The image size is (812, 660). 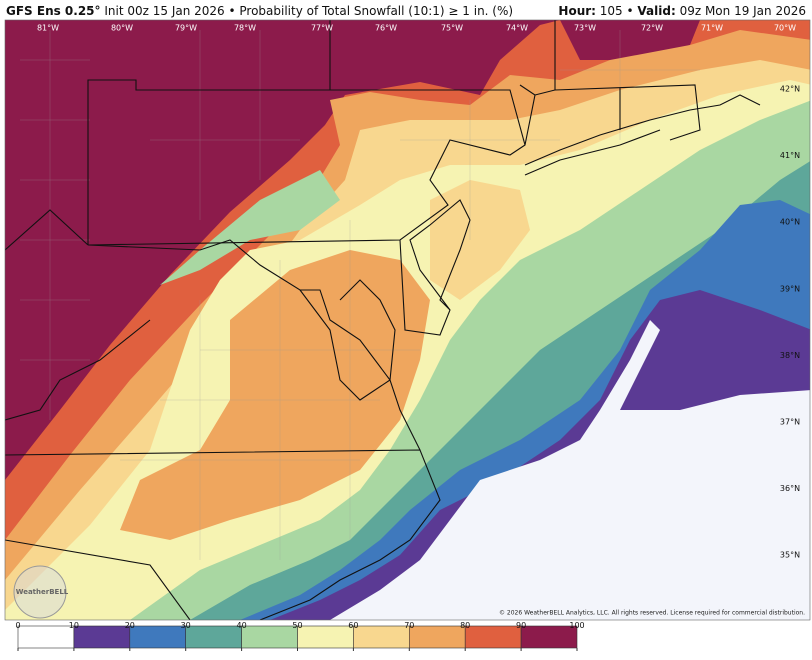 What do you see at coordinates (585, 28) in the screenshot?
I see `lon-label: 73°W` at bounding box center [585, 28].